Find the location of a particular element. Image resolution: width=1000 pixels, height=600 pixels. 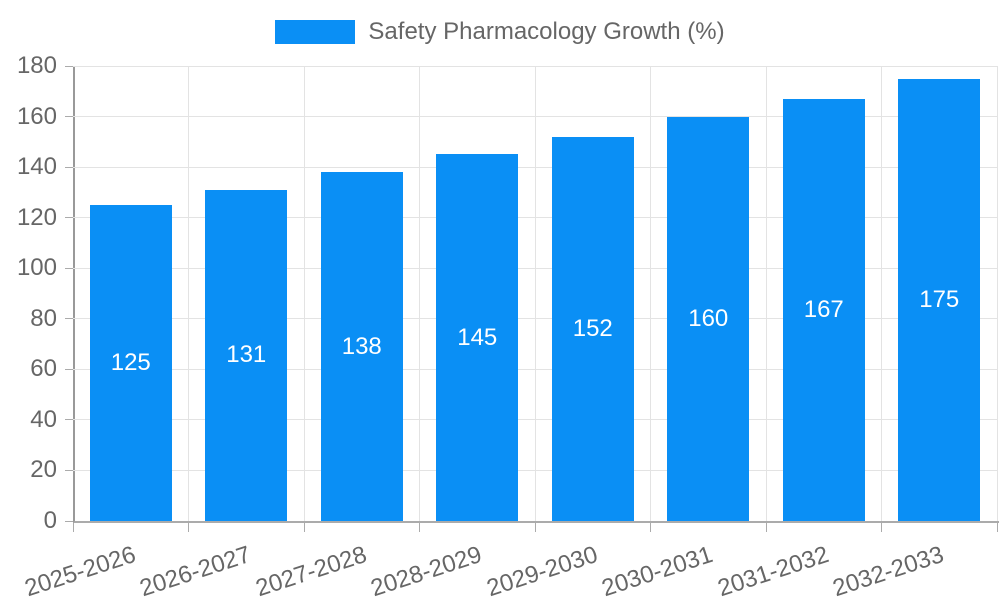

x-axis-label: 2028-2029 is located at coordinates (426, 570).